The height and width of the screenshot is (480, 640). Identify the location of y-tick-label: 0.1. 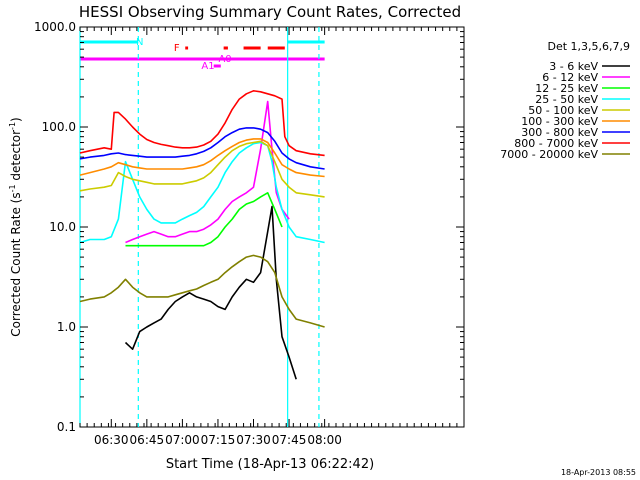
(66, 427).